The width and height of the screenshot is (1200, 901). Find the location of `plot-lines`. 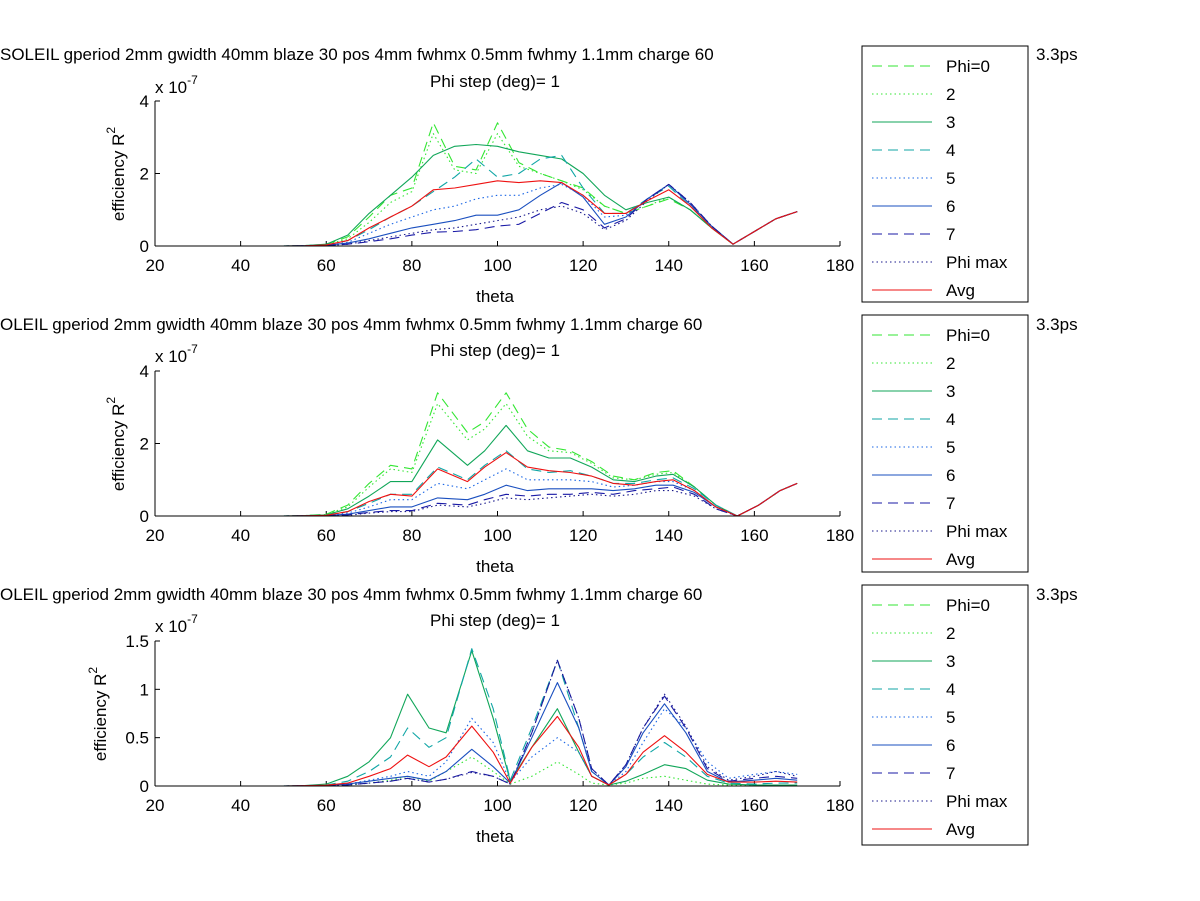

plot-lines is located at coordinates (497, 184).